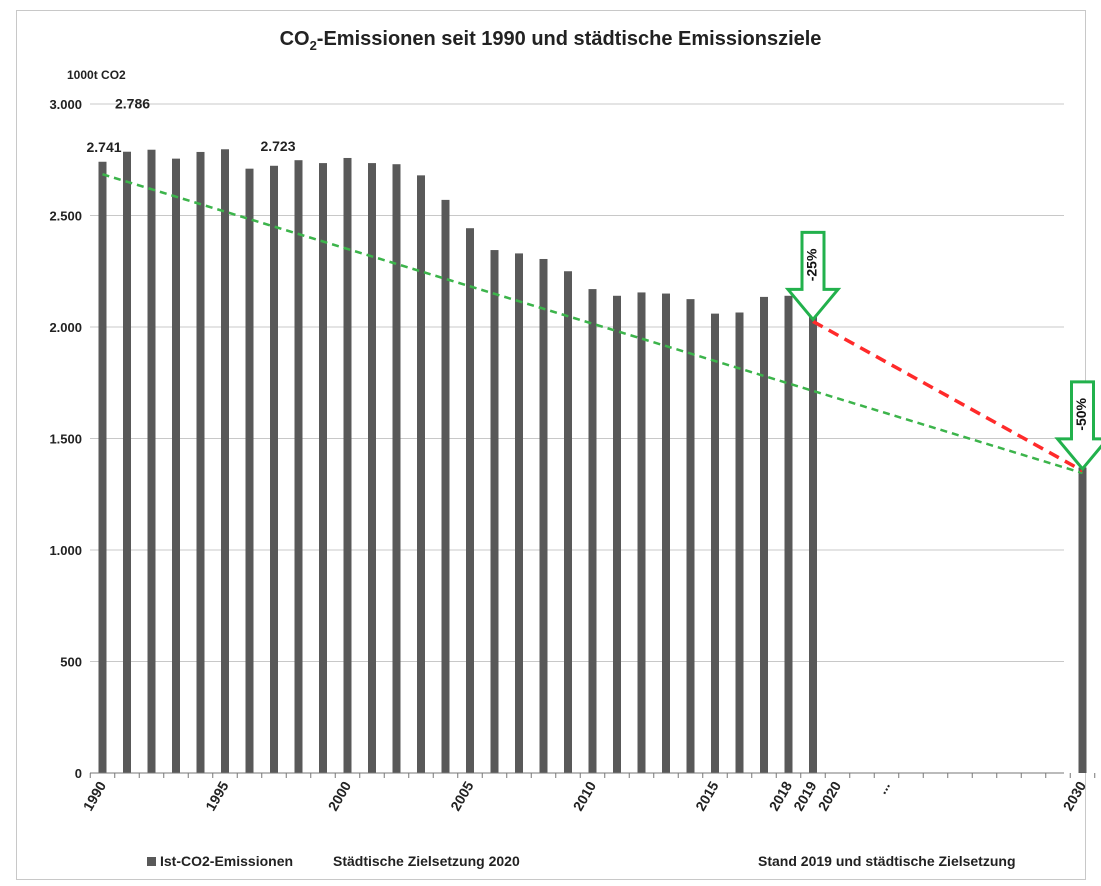 Image resolution: width=1101 pixels, height=886 pixels. What do you see at coordinates (426, 861) in the screenshot?
I see `legend-item-target-2020: Städtische Zielsetzung 2020` at bounding box center [426, 861].